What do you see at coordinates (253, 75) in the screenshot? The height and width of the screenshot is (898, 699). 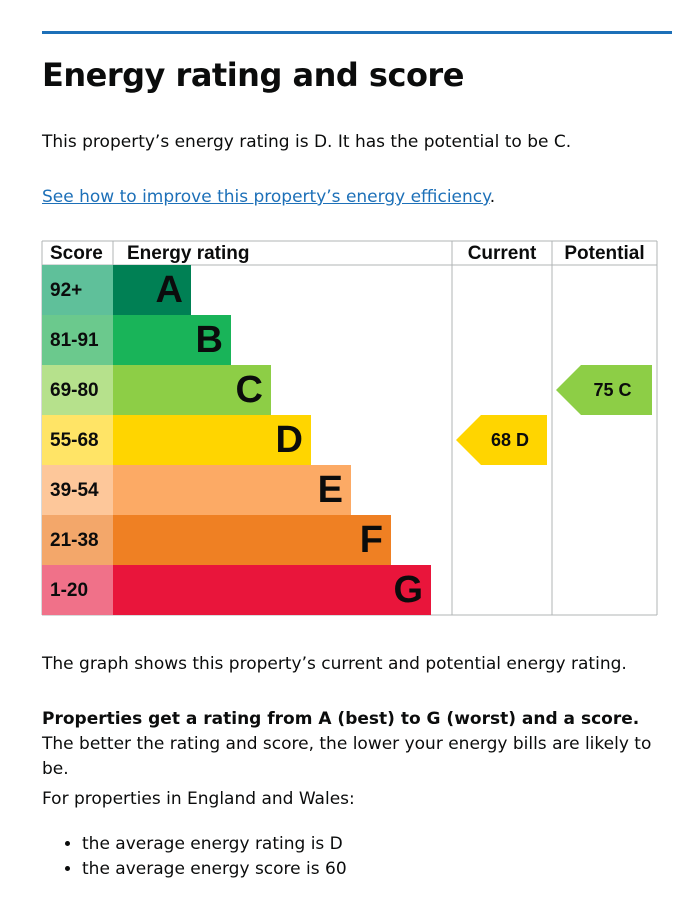 I see `page-title: Energy rating and score` at bounding box center [253, 75].